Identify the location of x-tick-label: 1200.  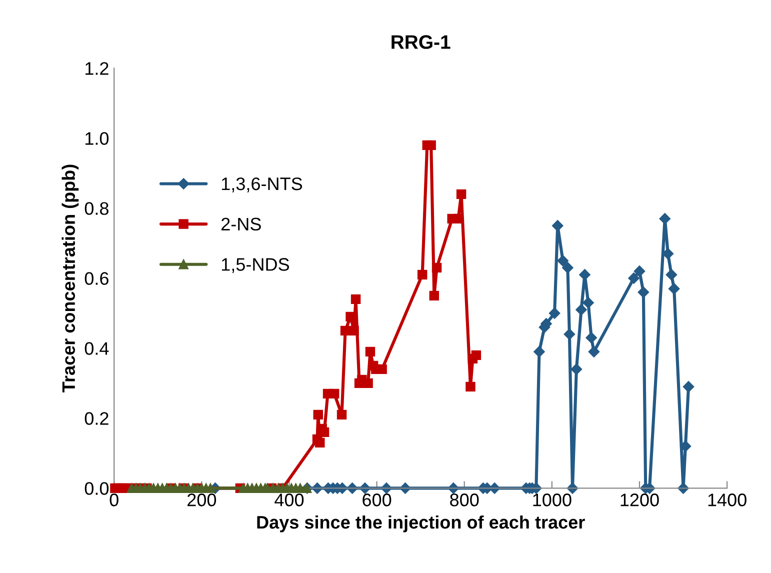
(639, 500).